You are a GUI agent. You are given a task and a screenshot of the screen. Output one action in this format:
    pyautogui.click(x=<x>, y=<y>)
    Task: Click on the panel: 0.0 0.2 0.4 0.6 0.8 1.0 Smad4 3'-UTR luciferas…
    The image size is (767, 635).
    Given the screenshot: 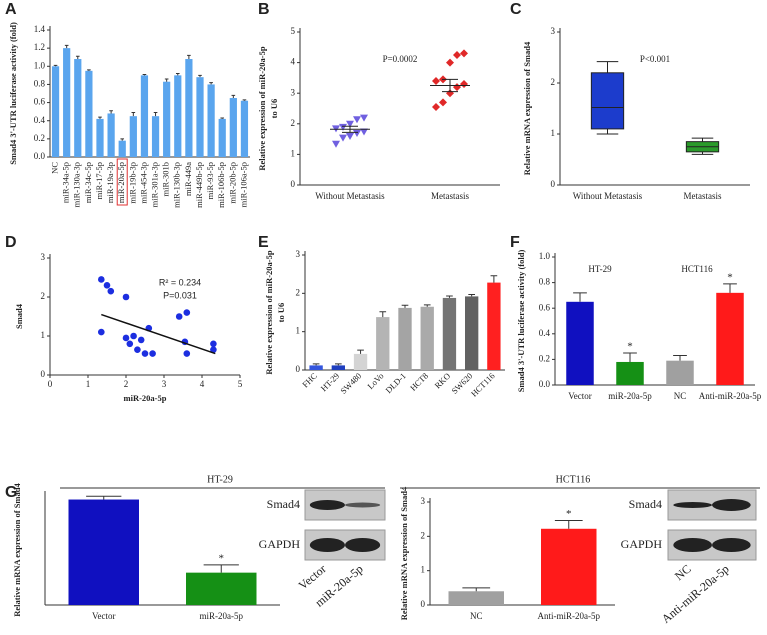 What is the action you would take?
    pyautogui.click(x=639, y=326)
    